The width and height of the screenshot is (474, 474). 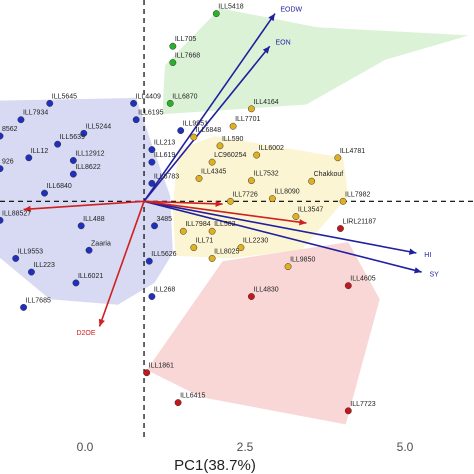 I want to click on point-label-ill88527: ILL88527, so click(x=16, y=213).